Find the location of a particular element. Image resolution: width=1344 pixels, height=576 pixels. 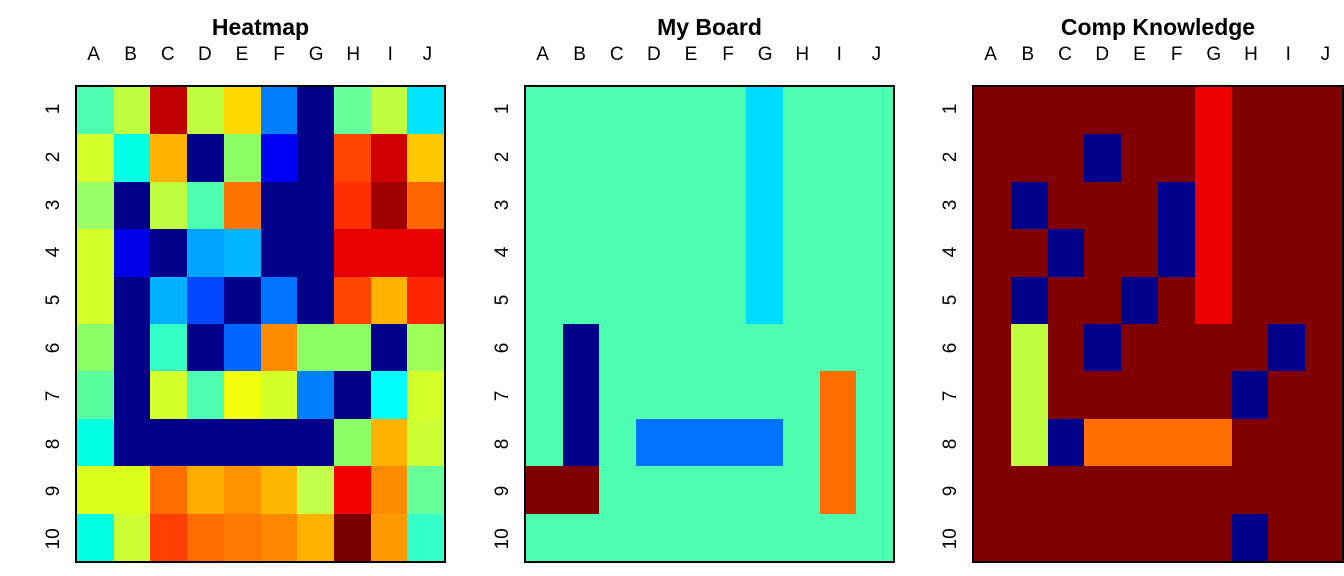

heatmap-cell-H8 is located at coordinates (352, 442).